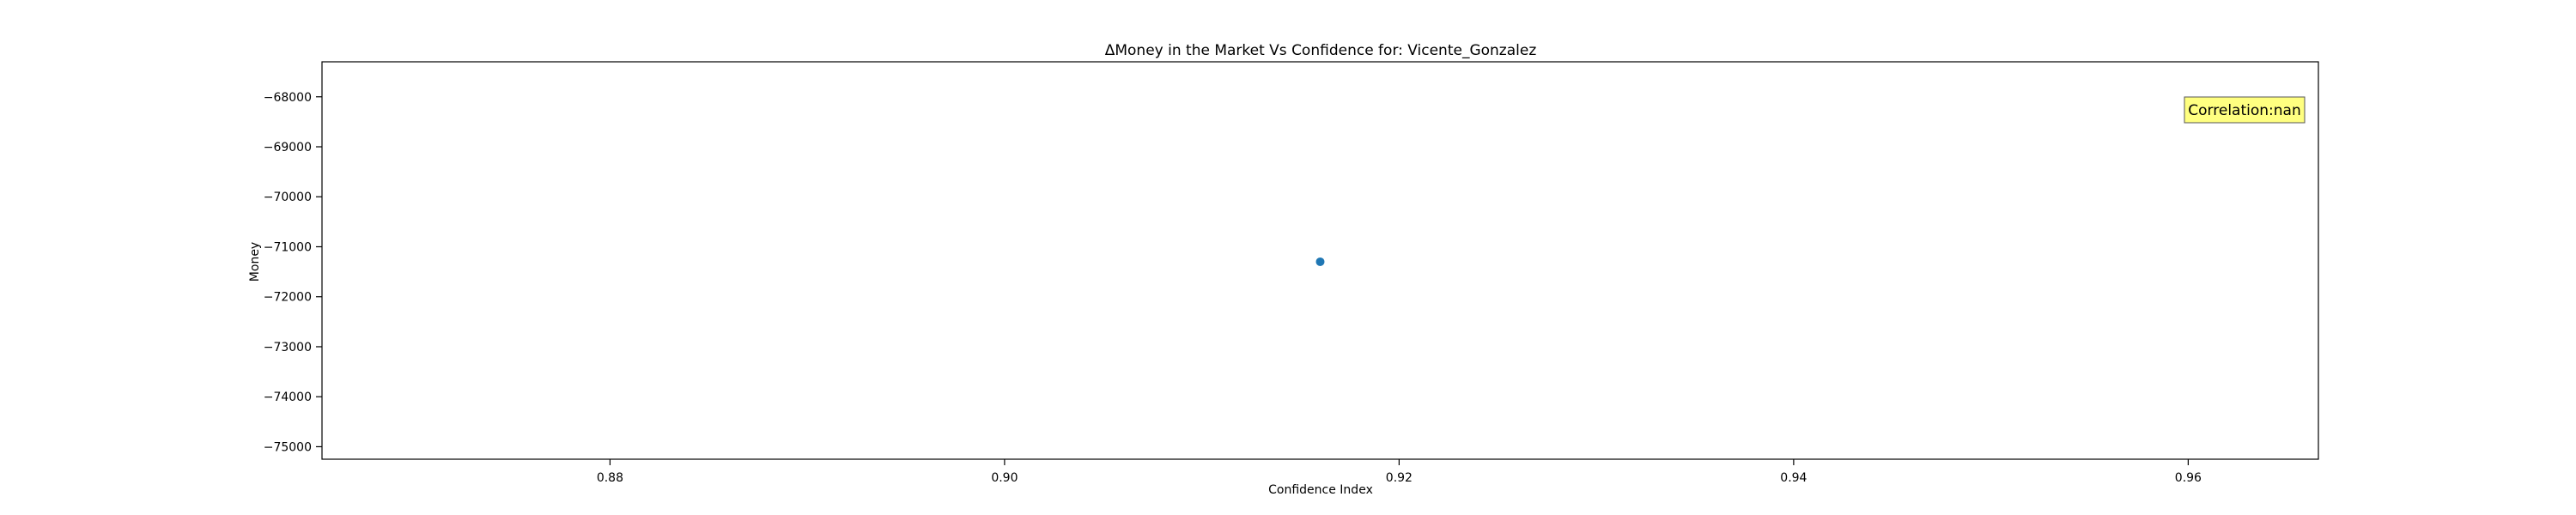  Describe the element at coordinates (288, 98) in the screenshot. I see `y-tick-label: −68000` at that location.